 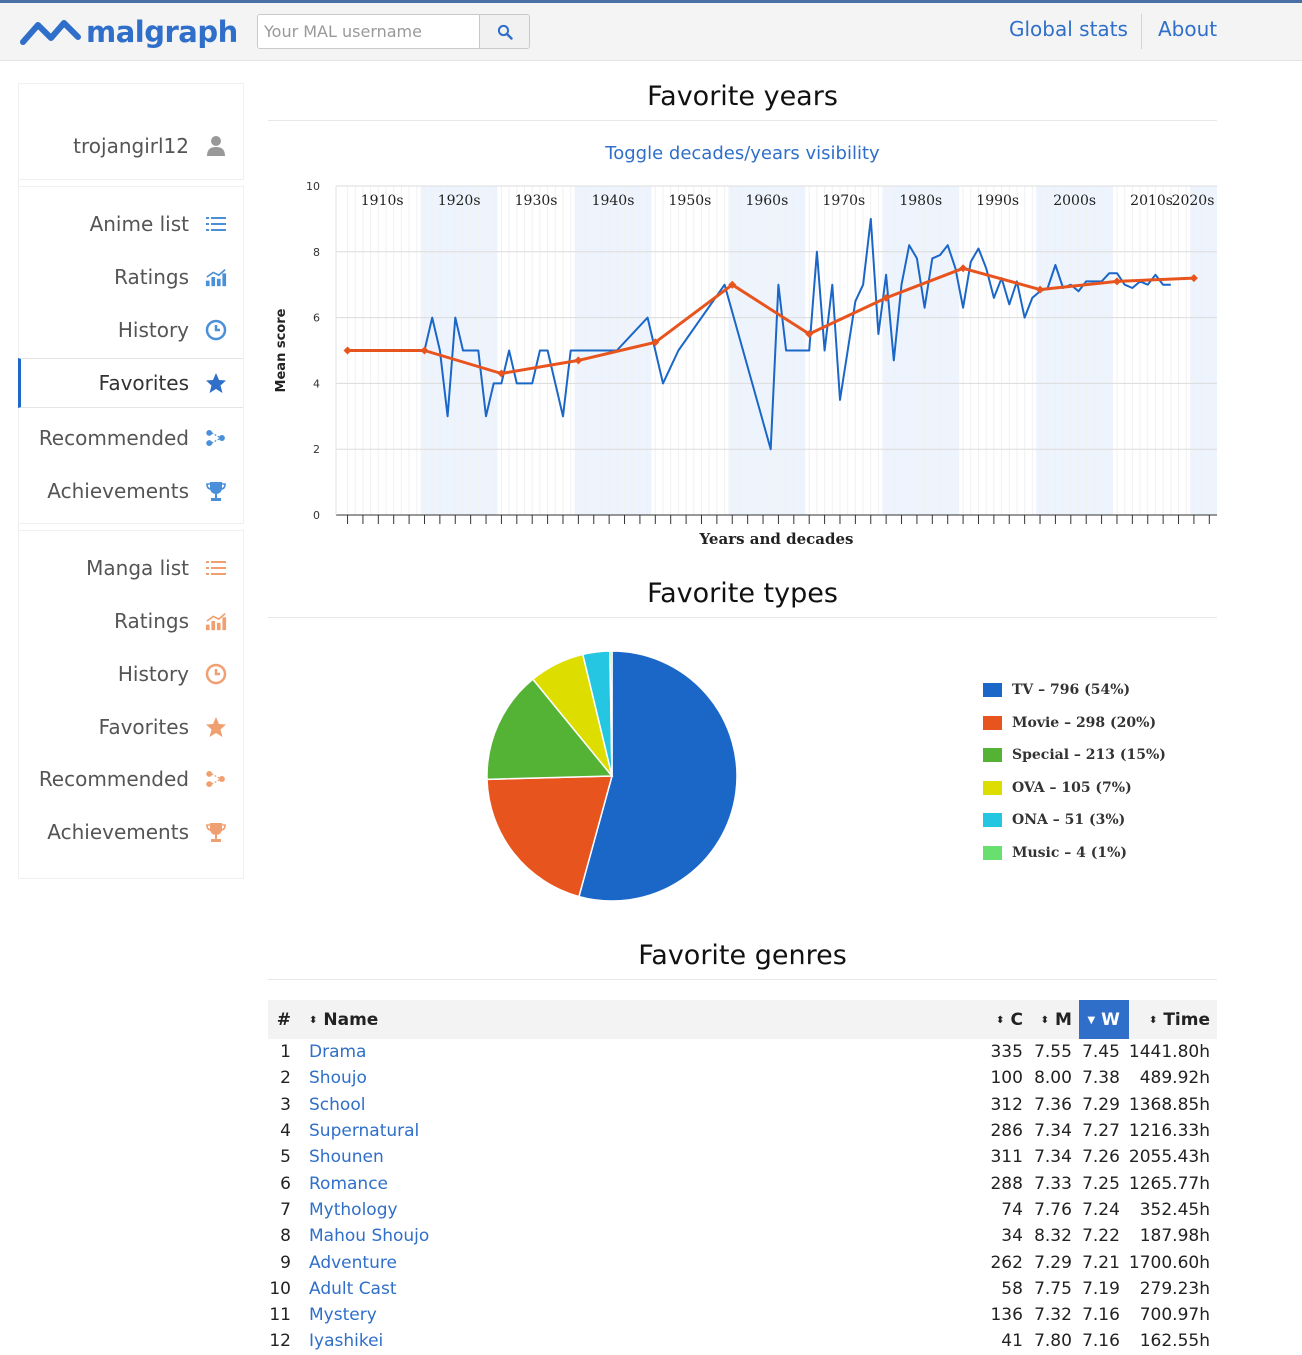 What do you see at coordinates (343, 1315) in the screenshot?
I see `genre-link: Mystery` at bounding box center [343, 1315].